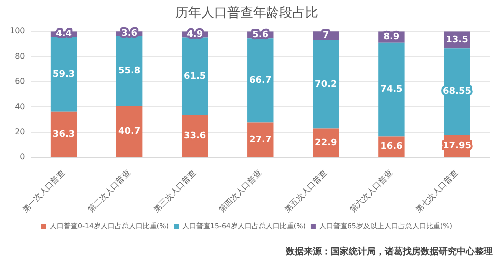 This screenshot has height=268, width=498. Describe the element at coordinates (64, 75) in the screenshot. I see `data-label: 59.3` at that location.